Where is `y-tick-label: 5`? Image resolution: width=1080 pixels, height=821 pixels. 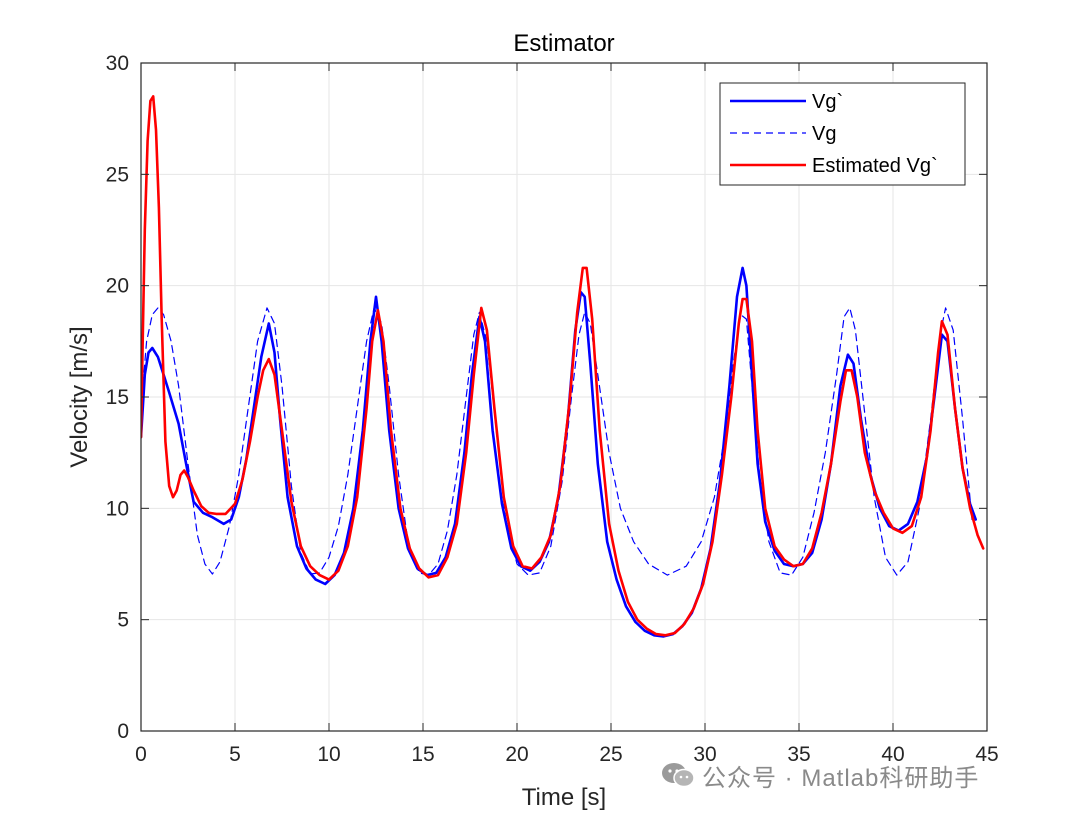
y-tick-label: 5 is located at coordinates (123, 620).